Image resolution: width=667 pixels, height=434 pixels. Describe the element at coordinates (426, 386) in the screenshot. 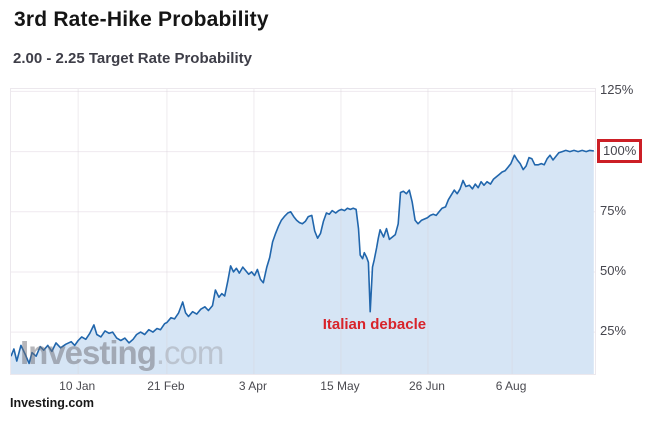

I see `x-axis-label: 26 Jun` at that location.